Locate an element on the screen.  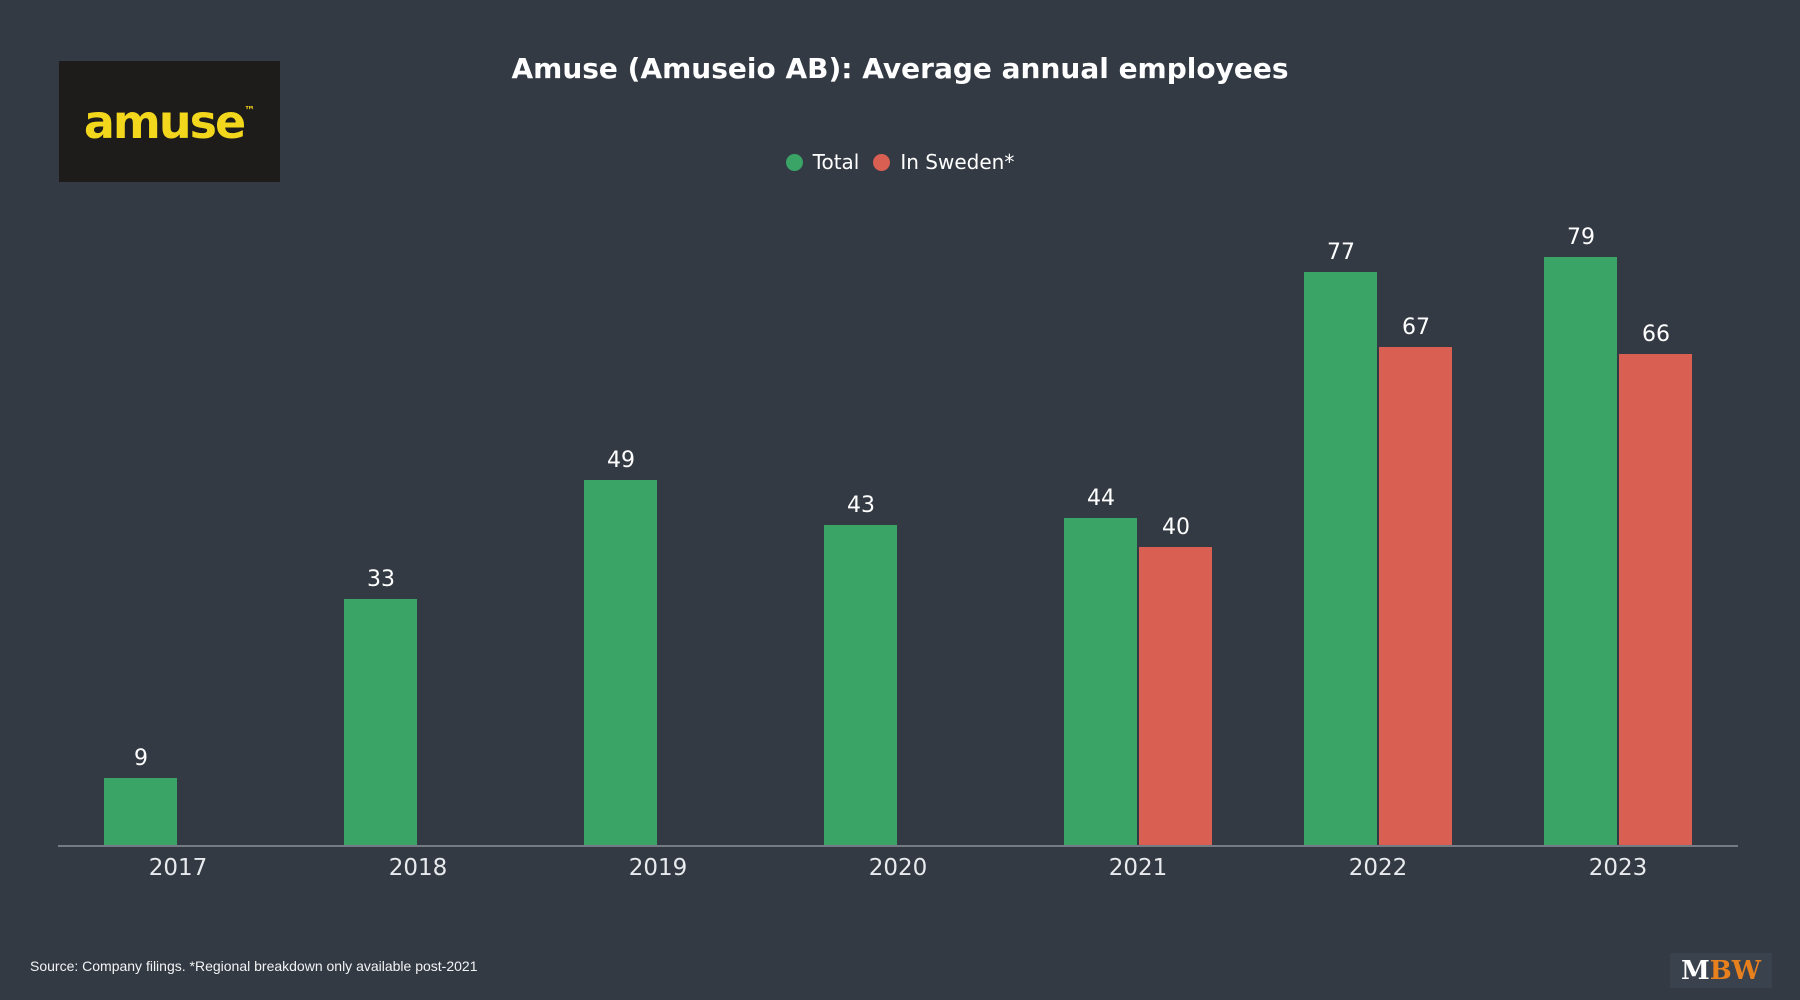
bar-value-label: 43 is located at coordinates (861, 505).